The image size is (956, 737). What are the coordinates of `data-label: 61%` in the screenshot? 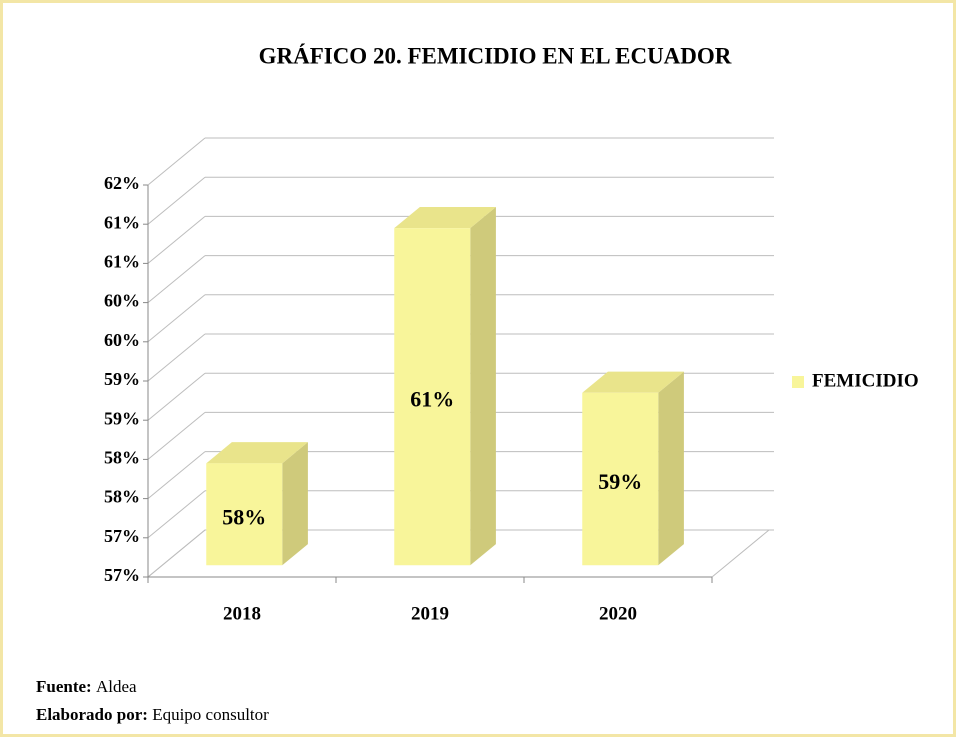 It's located at (432, 399).